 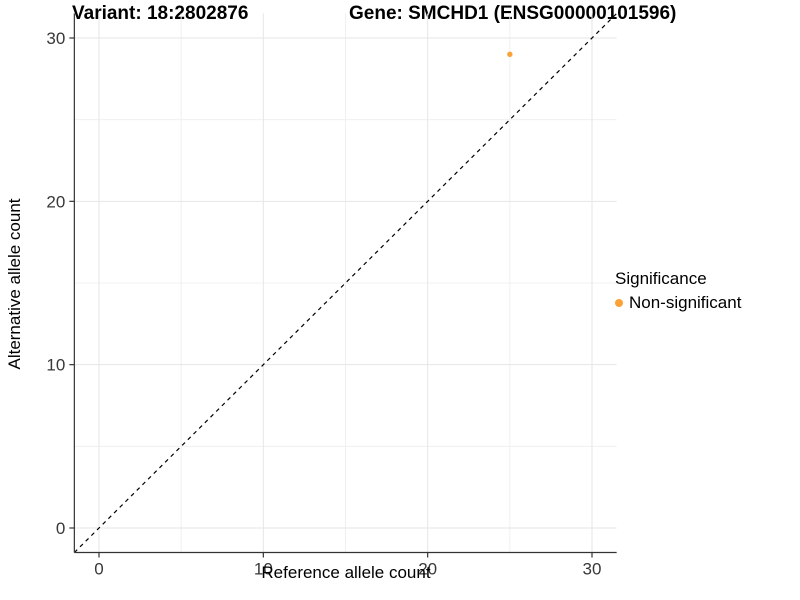 What do you see at coordinates (661, 278) in the screenshot?
I see `legend-title: Significance` at bounding box center [661, 278].